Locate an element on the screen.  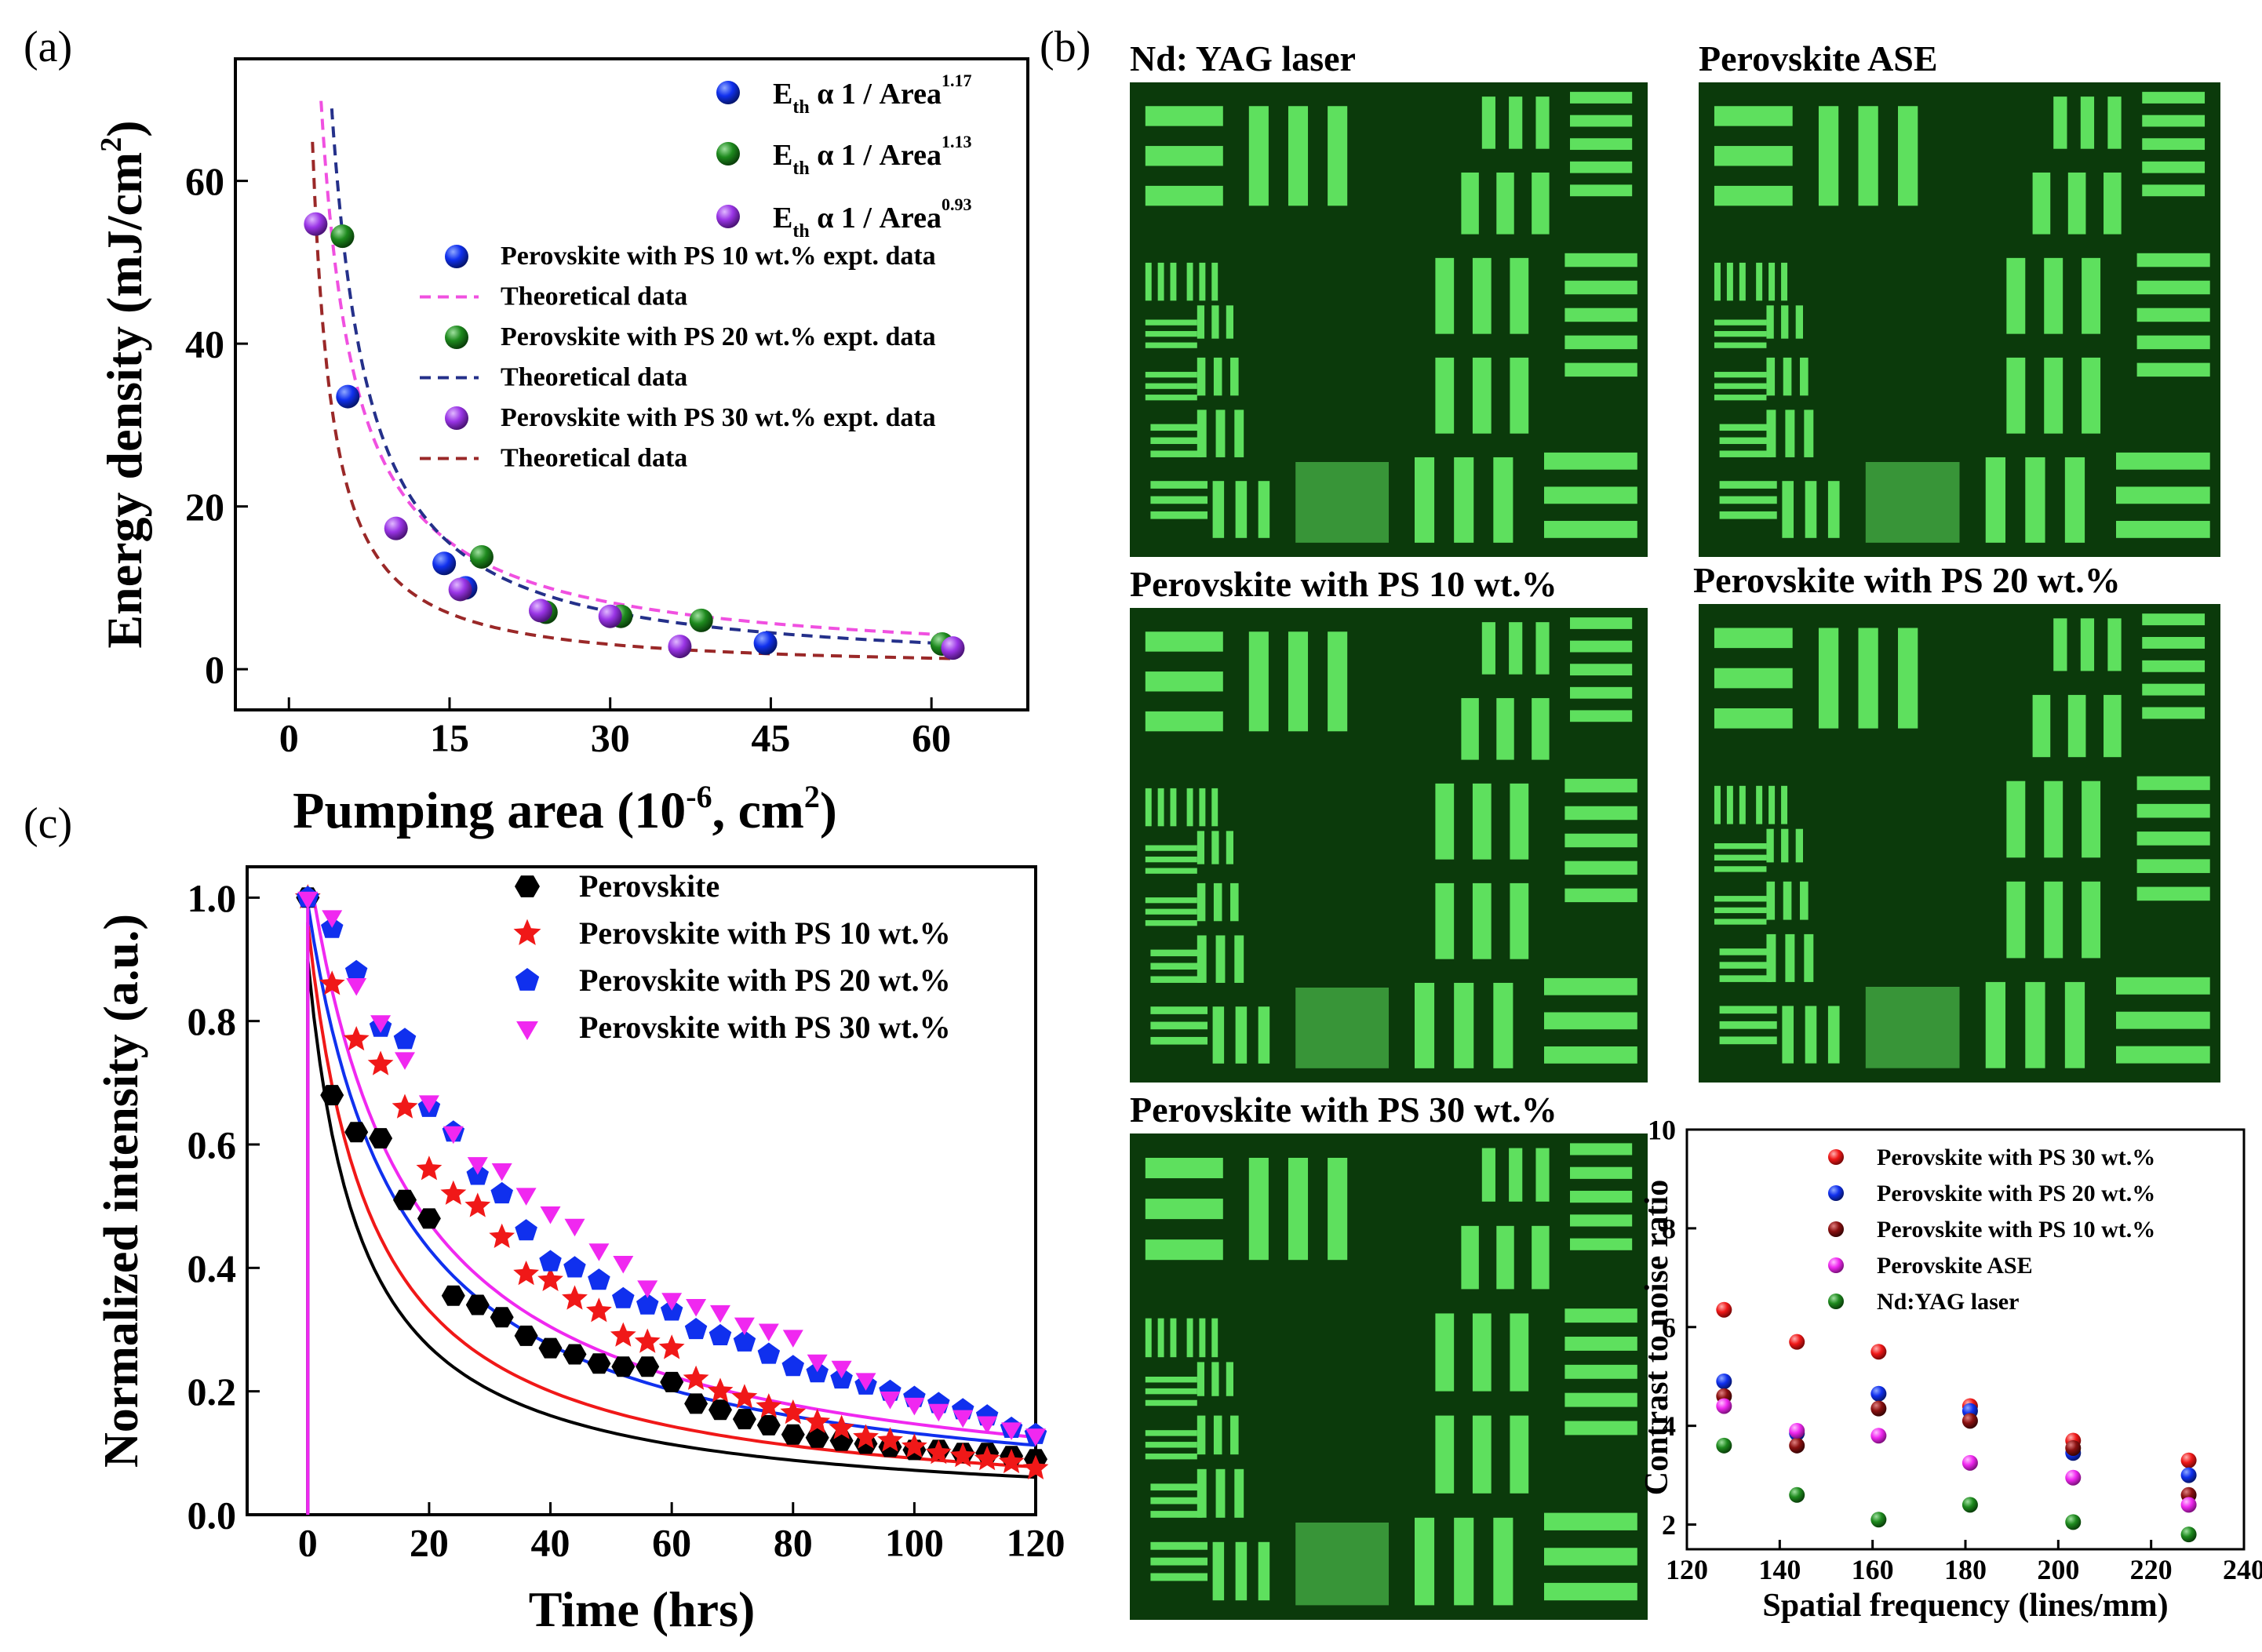
chart-a-legend-label: Perovskite with PS 10 wt.% expt. data is located at coordinates (718, 257).